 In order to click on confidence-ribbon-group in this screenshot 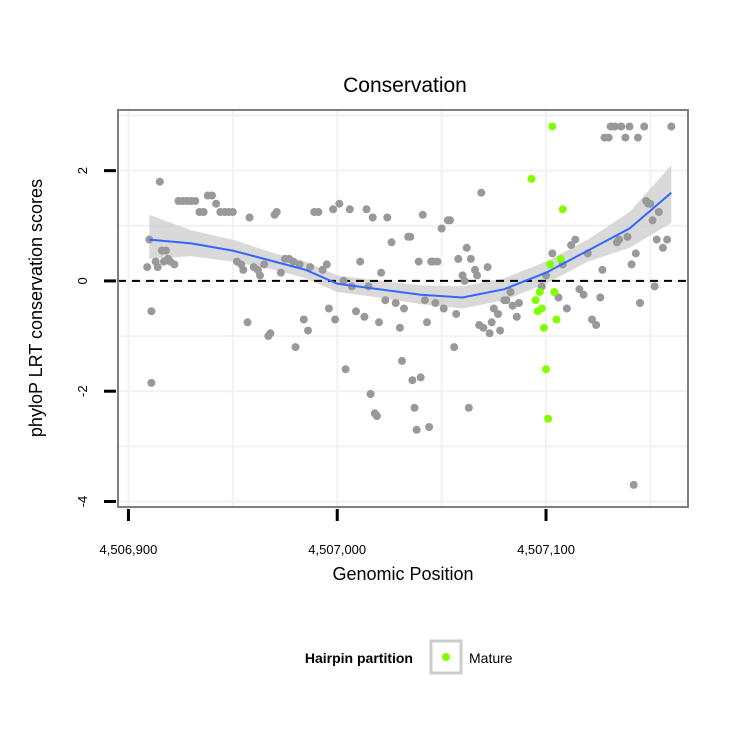, I will do `click(410, 237)`.